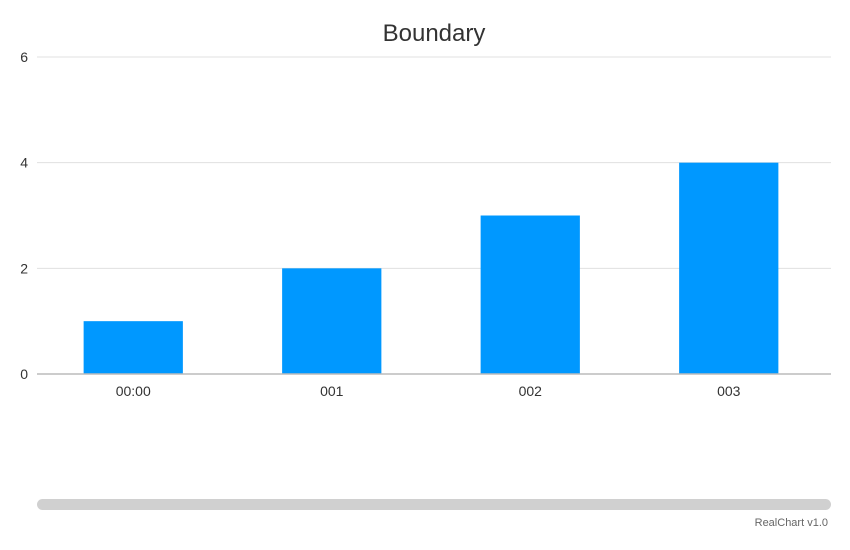 This screenshot has width=850, height=550. I want to click on y-tick-label-4: 4, so click(24, 163).